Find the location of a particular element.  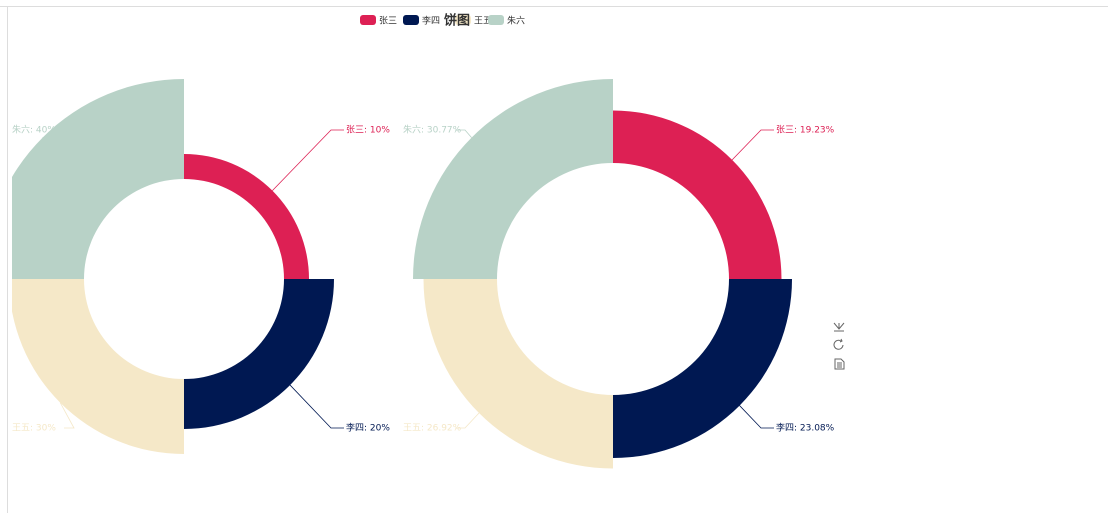

save-icon is located at coordinates (839, 327).